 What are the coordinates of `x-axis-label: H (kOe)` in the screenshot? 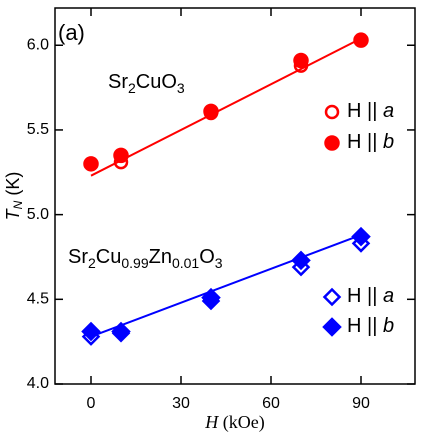 It's located at (234, 422).